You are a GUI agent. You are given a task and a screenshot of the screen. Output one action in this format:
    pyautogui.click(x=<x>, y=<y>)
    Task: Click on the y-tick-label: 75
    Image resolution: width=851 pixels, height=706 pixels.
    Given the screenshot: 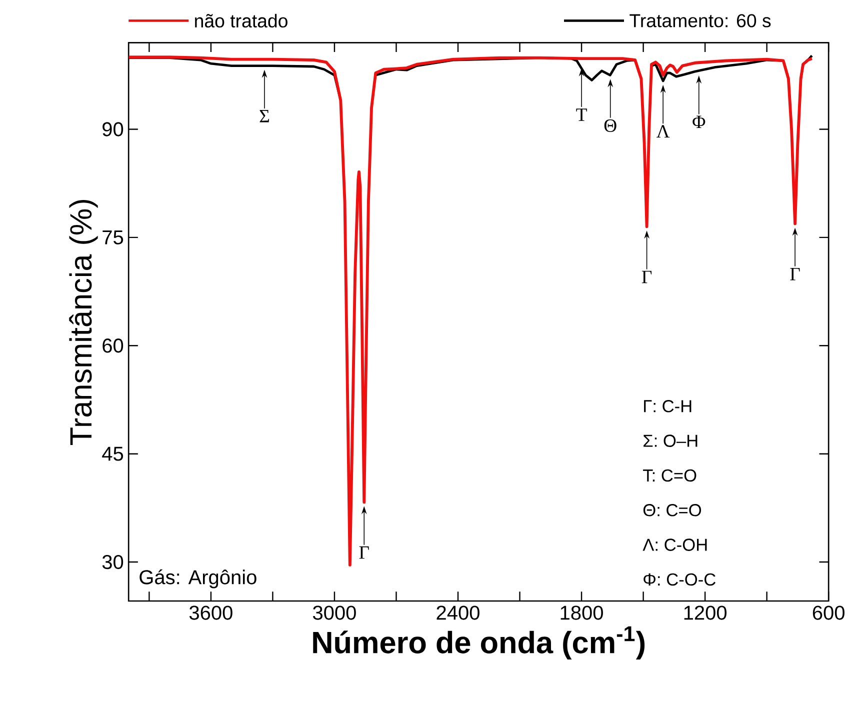 What is the action you would take?
    pyautogui.click(x=113, y=237)
    